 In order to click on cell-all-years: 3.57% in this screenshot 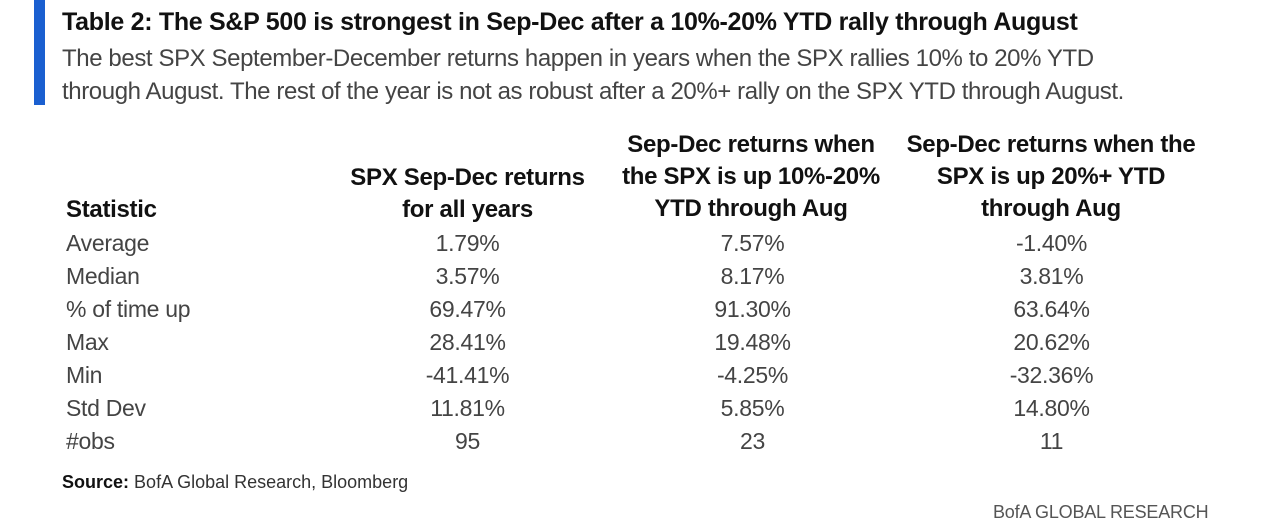, I will do `click(467, 276)`.